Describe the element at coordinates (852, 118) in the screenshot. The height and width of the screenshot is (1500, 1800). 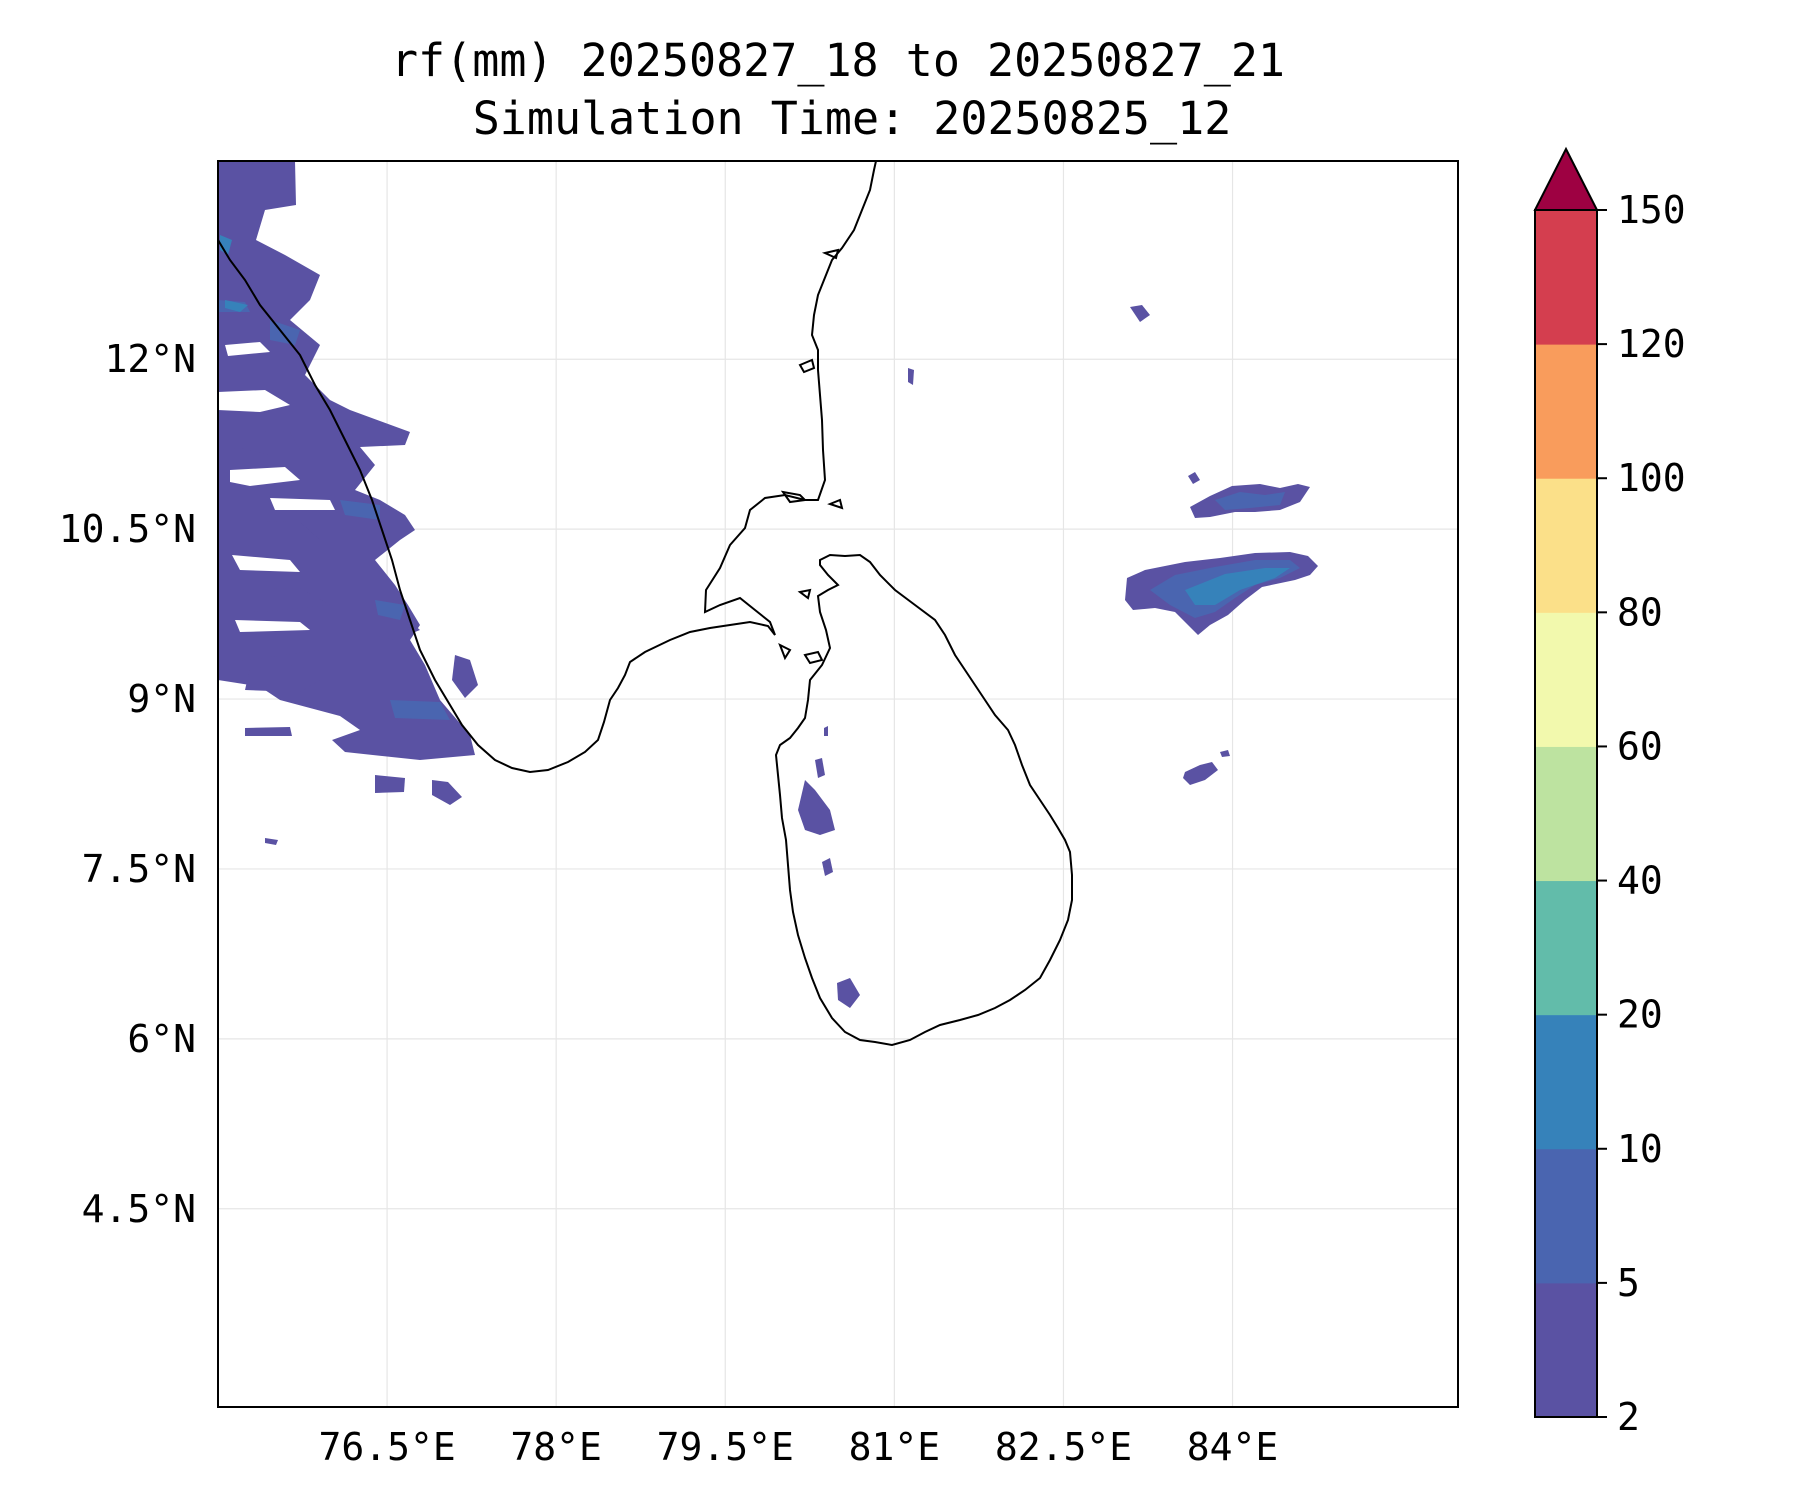
I see `map-subtitle: Simulation Time: 20250825_12` at that location.